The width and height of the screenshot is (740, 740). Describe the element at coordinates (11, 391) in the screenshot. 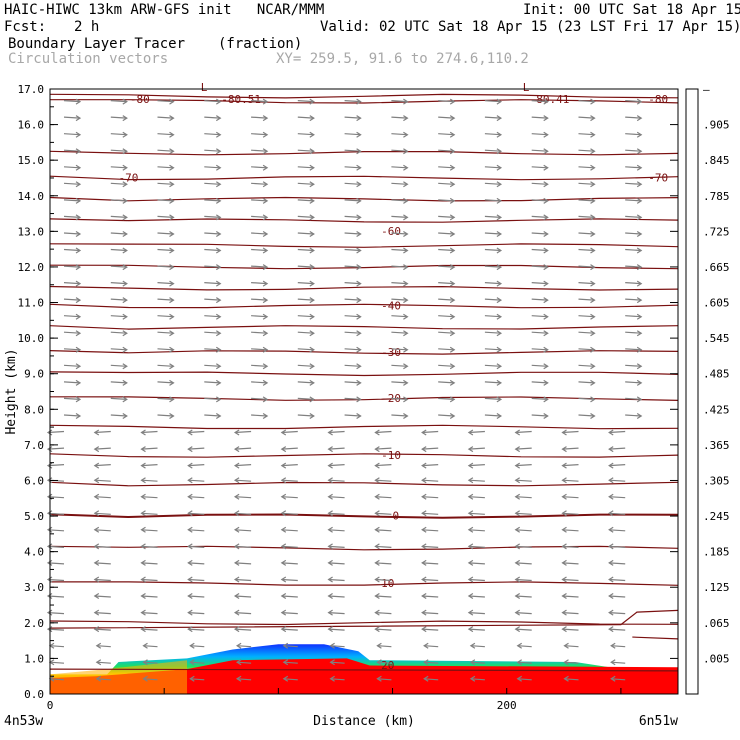

I see `y-axis-label: Height (km)` at that location.